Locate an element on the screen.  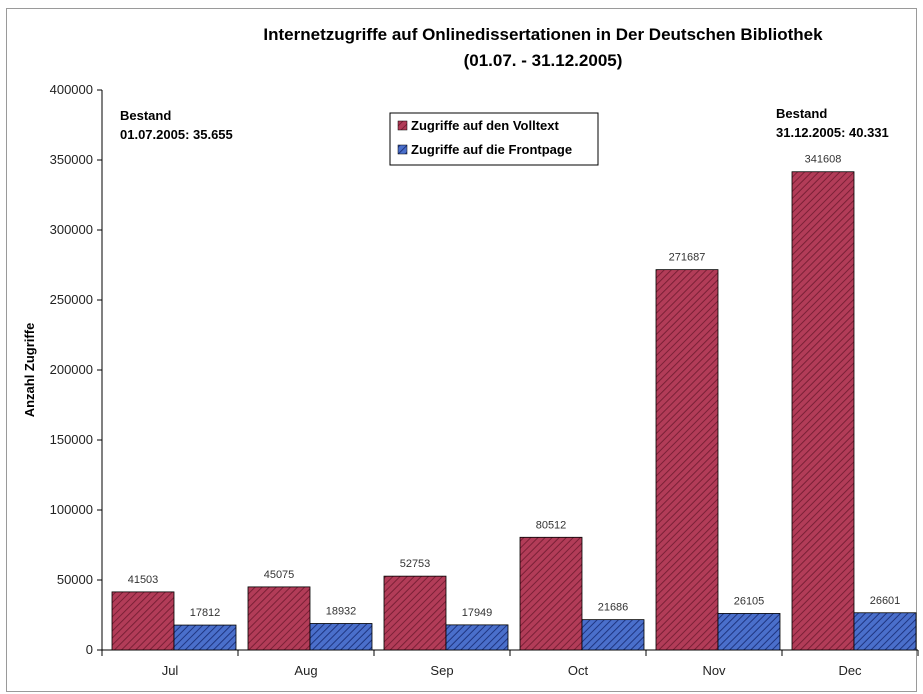
annotation-left: Bestand 01.07.2005: 35.655 is located at coordinates (176, 125).